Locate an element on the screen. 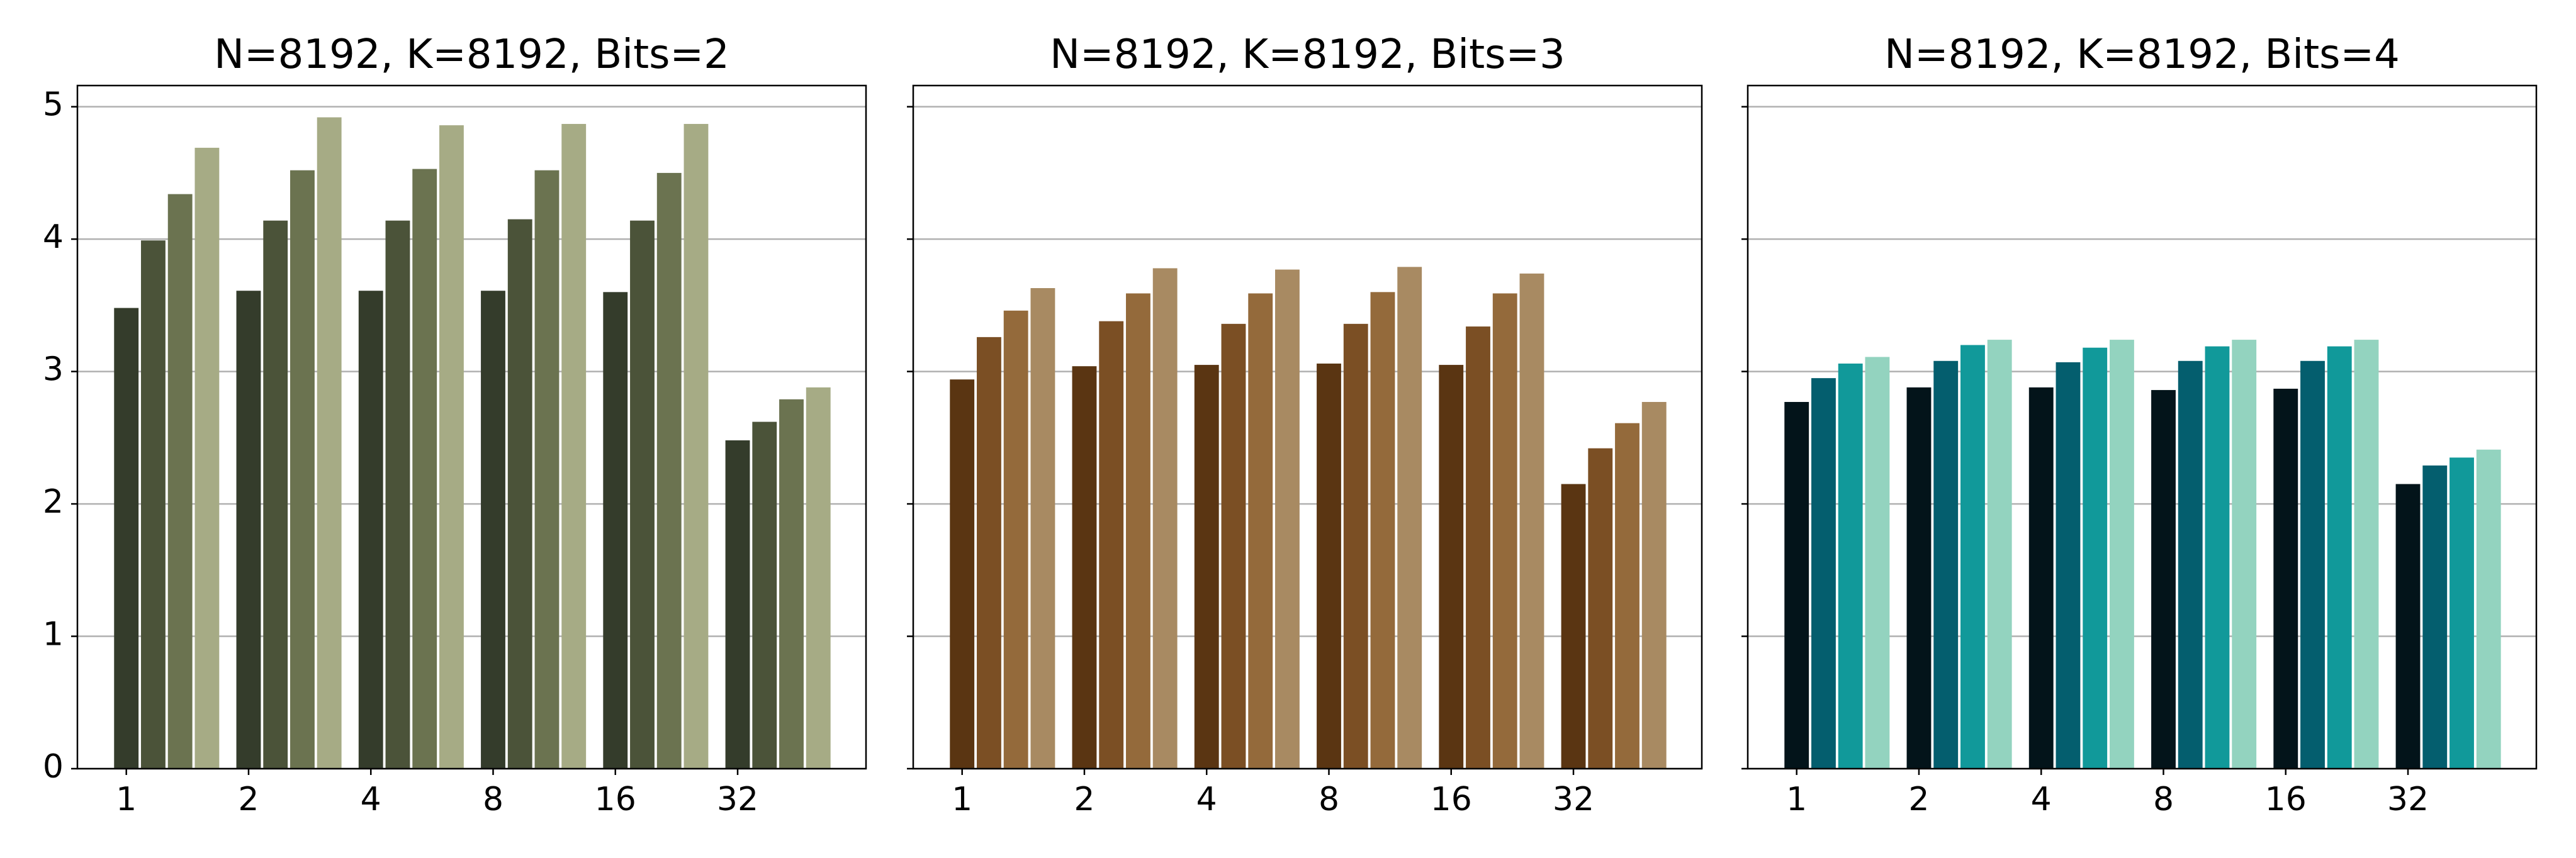 This screenshot has width=2576, height=858. chart-title: N=8192, K=8192, Bits=3 is located at coordinates (1307, 54).